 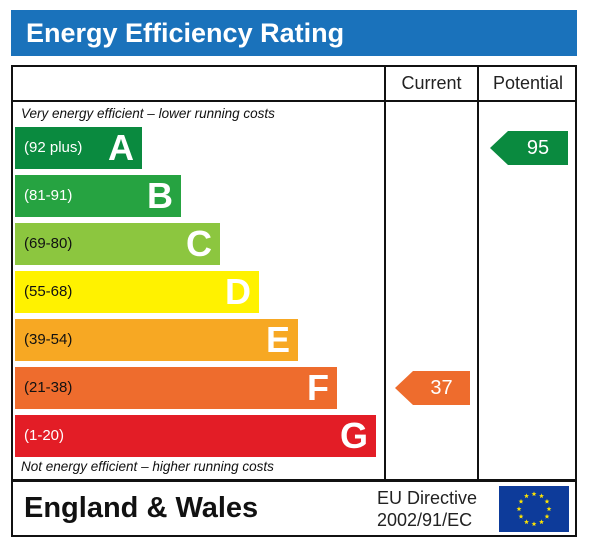 What do you see at coordinates (48, 243) in the screenshot?
I see `band-c-range: (69-80)` at bounding box center [48, 243].